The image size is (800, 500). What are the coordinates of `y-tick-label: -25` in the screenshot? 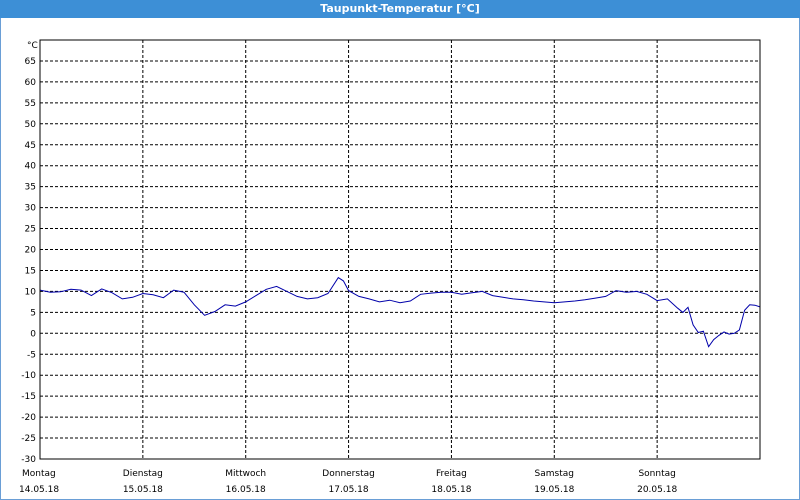 It's located at (28, 439).